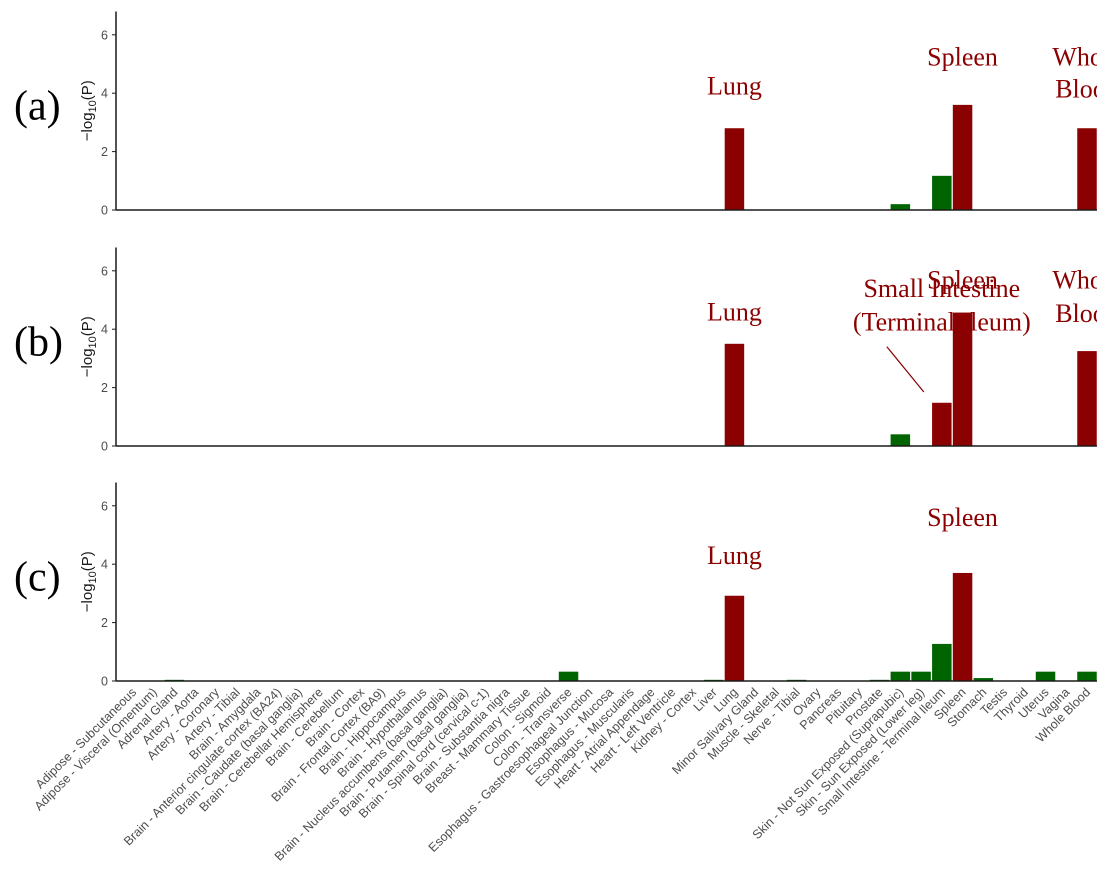 Image resolution: width=1097 pixels, height=886 pixels. I want to click on panel-label: (c), so click(37, 577).